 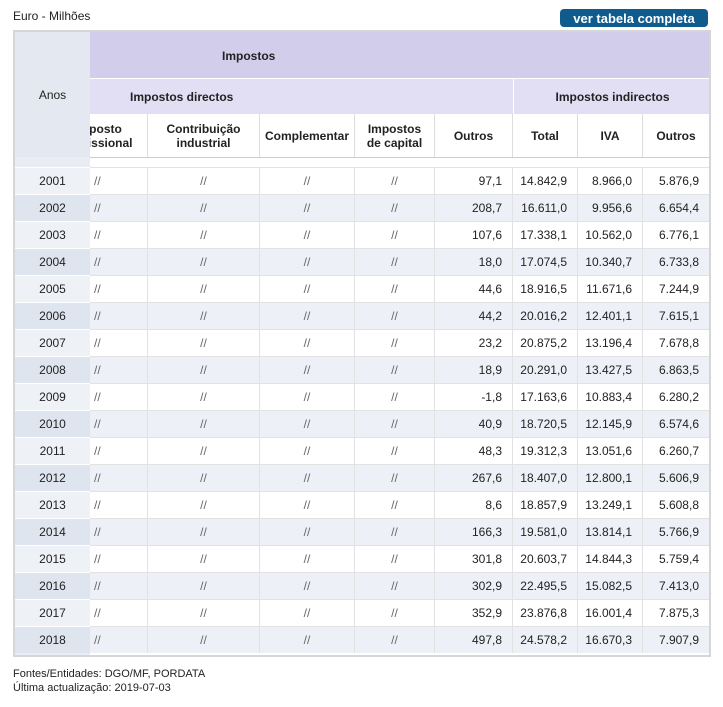 What do you see at coordinates (610, 234) in the screenshot?
I see `table-cell: 10.562,0` at bounding box center [610, 234].